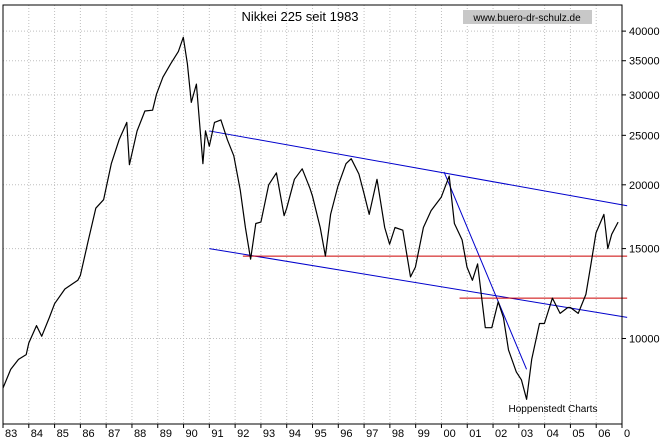 Image resolution: width=669 pixels, height=439 pixels. What do you see at coordinates (269, 433) in the screenshot?
I see `x-tick-label-93: 93` at bounding box center [269, 433].